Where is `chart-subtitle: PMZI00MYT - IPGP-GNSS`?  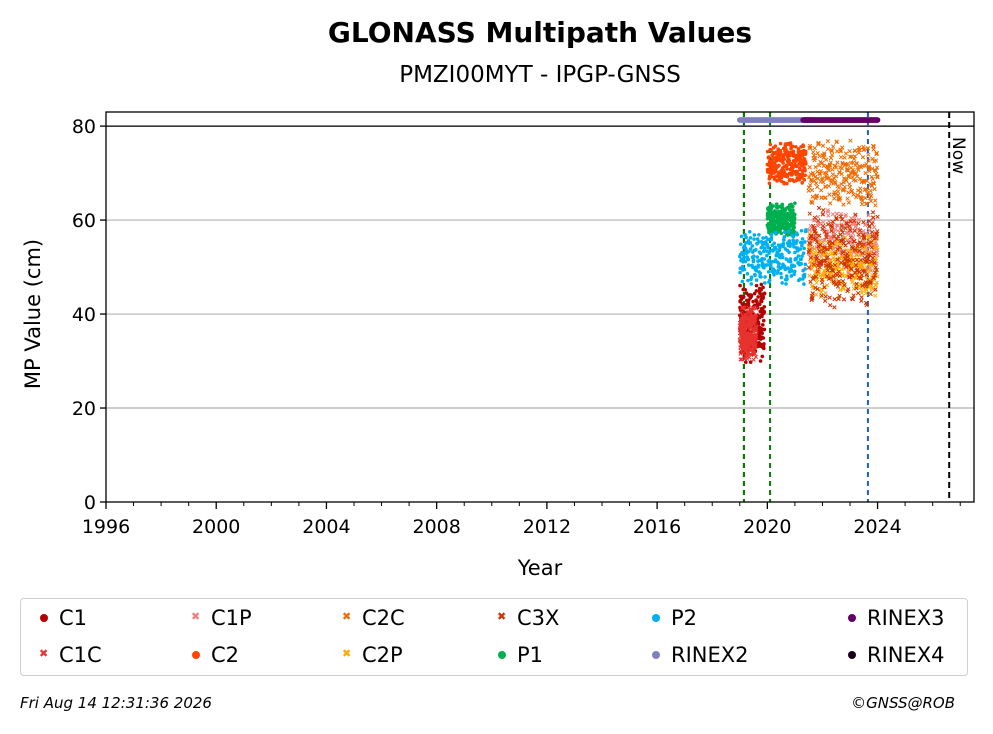 chart-subtitle: PMZI00MYT - IPGP-GNSS is located at coordinates (540, 75).